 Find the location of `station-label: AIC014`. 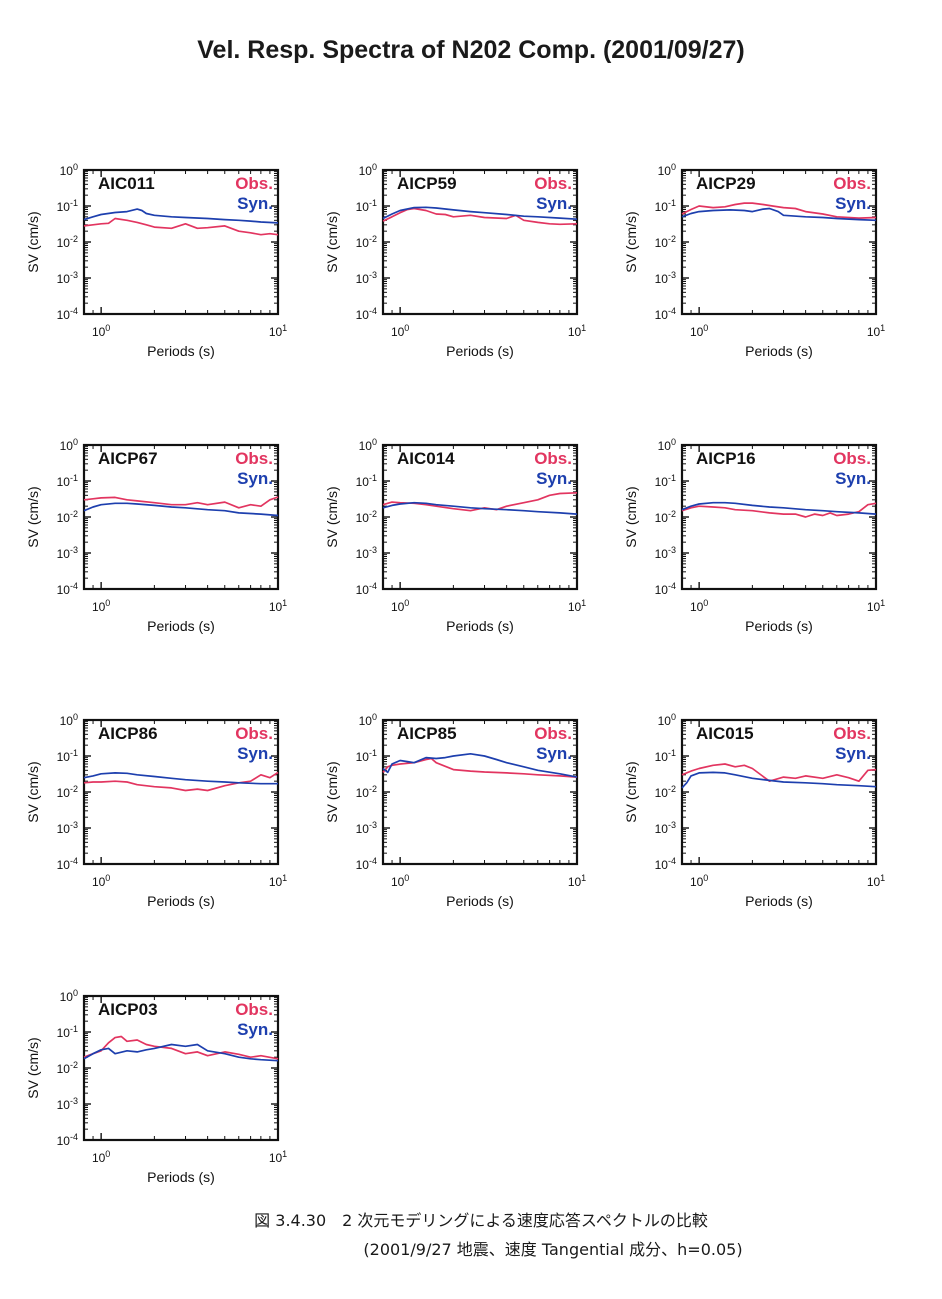

station-label: AIC014 is located at coordinates (426, 458).